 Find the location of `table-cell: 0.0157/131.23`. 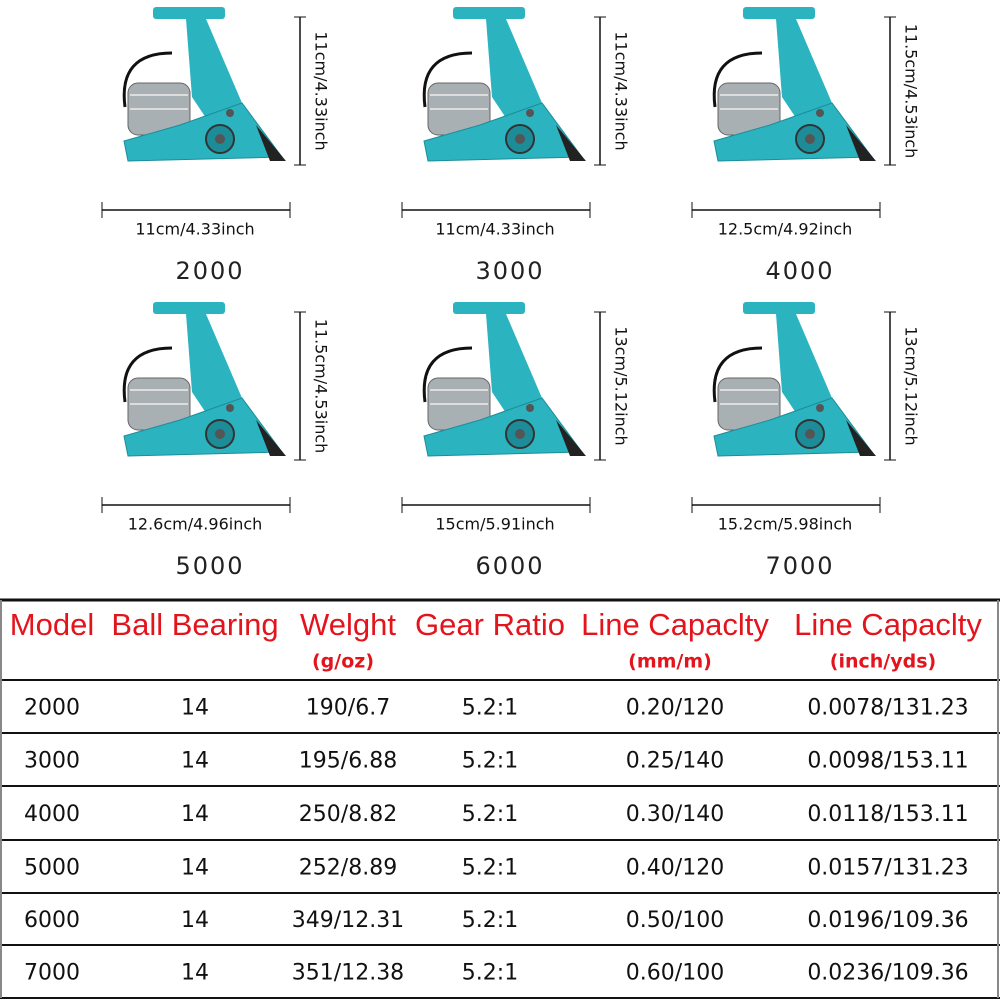

table-cell: 0.0157/131.23 is located at coordinates (887, 868).